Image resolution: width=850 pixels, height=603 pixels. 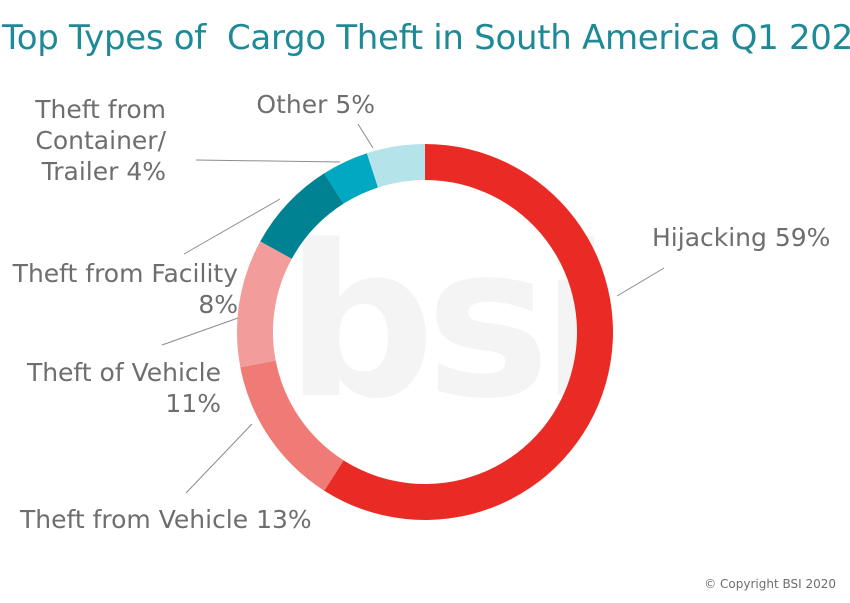 What do you see at coordinates (125, 273) in the screenshot?
I see `slice-label-line: Theft from Facility` at bounding box center [125, 273].